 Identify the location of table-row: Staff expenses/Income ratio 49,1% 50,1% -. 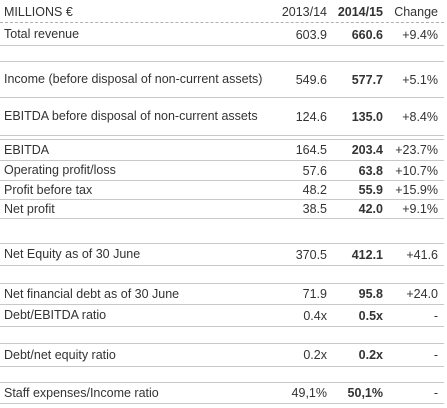
(222, 393).